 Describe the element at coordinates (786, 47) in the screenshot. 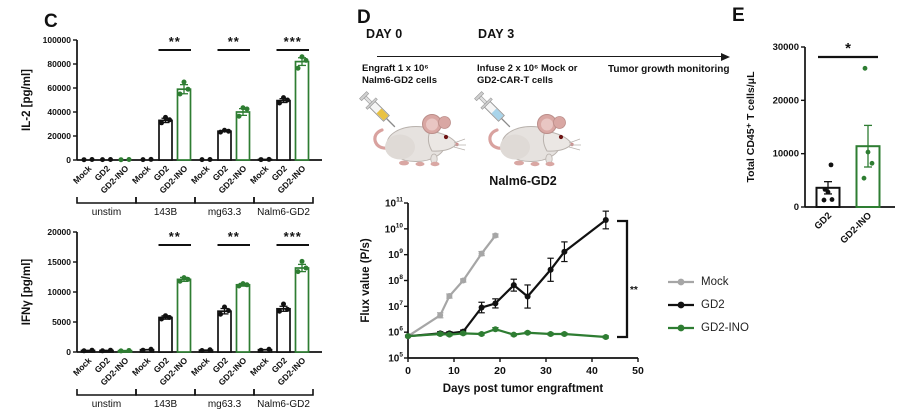

I see `y-tick-label: 30000` at that location.